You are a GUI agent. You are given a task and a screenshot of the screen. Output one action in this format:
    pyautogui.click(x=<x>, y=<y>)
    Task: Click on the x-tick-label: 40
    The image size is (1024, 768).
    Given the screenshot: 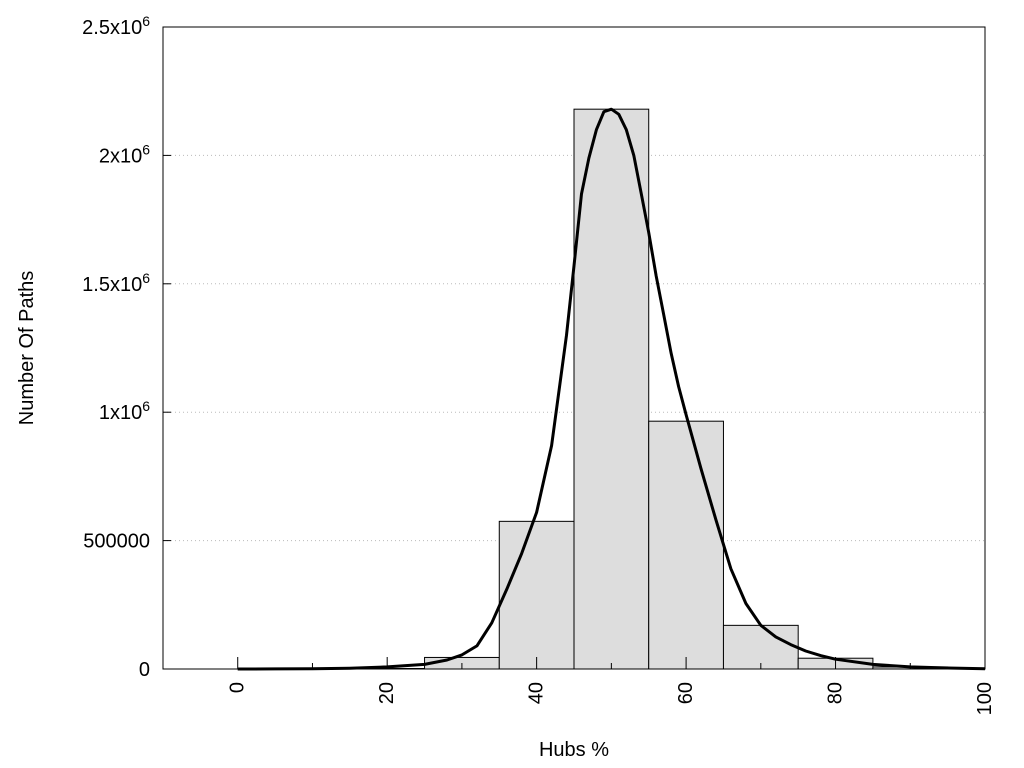 What is the action you would take?
    pyautogui.click(x=537, y=693)
    